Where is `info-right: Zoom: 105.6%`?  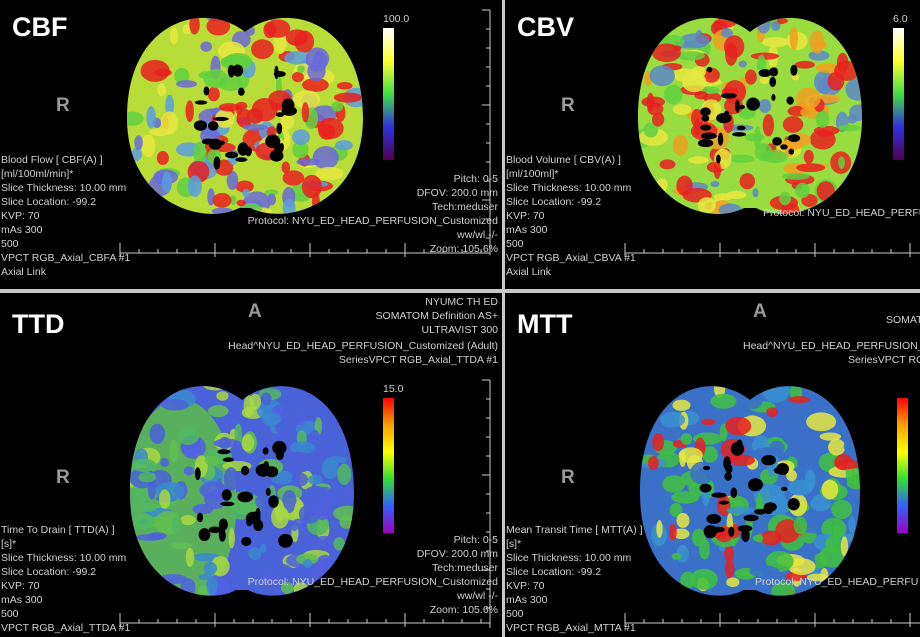
info-right: Zoom: 105.6% is located at coordinates (463, 249).